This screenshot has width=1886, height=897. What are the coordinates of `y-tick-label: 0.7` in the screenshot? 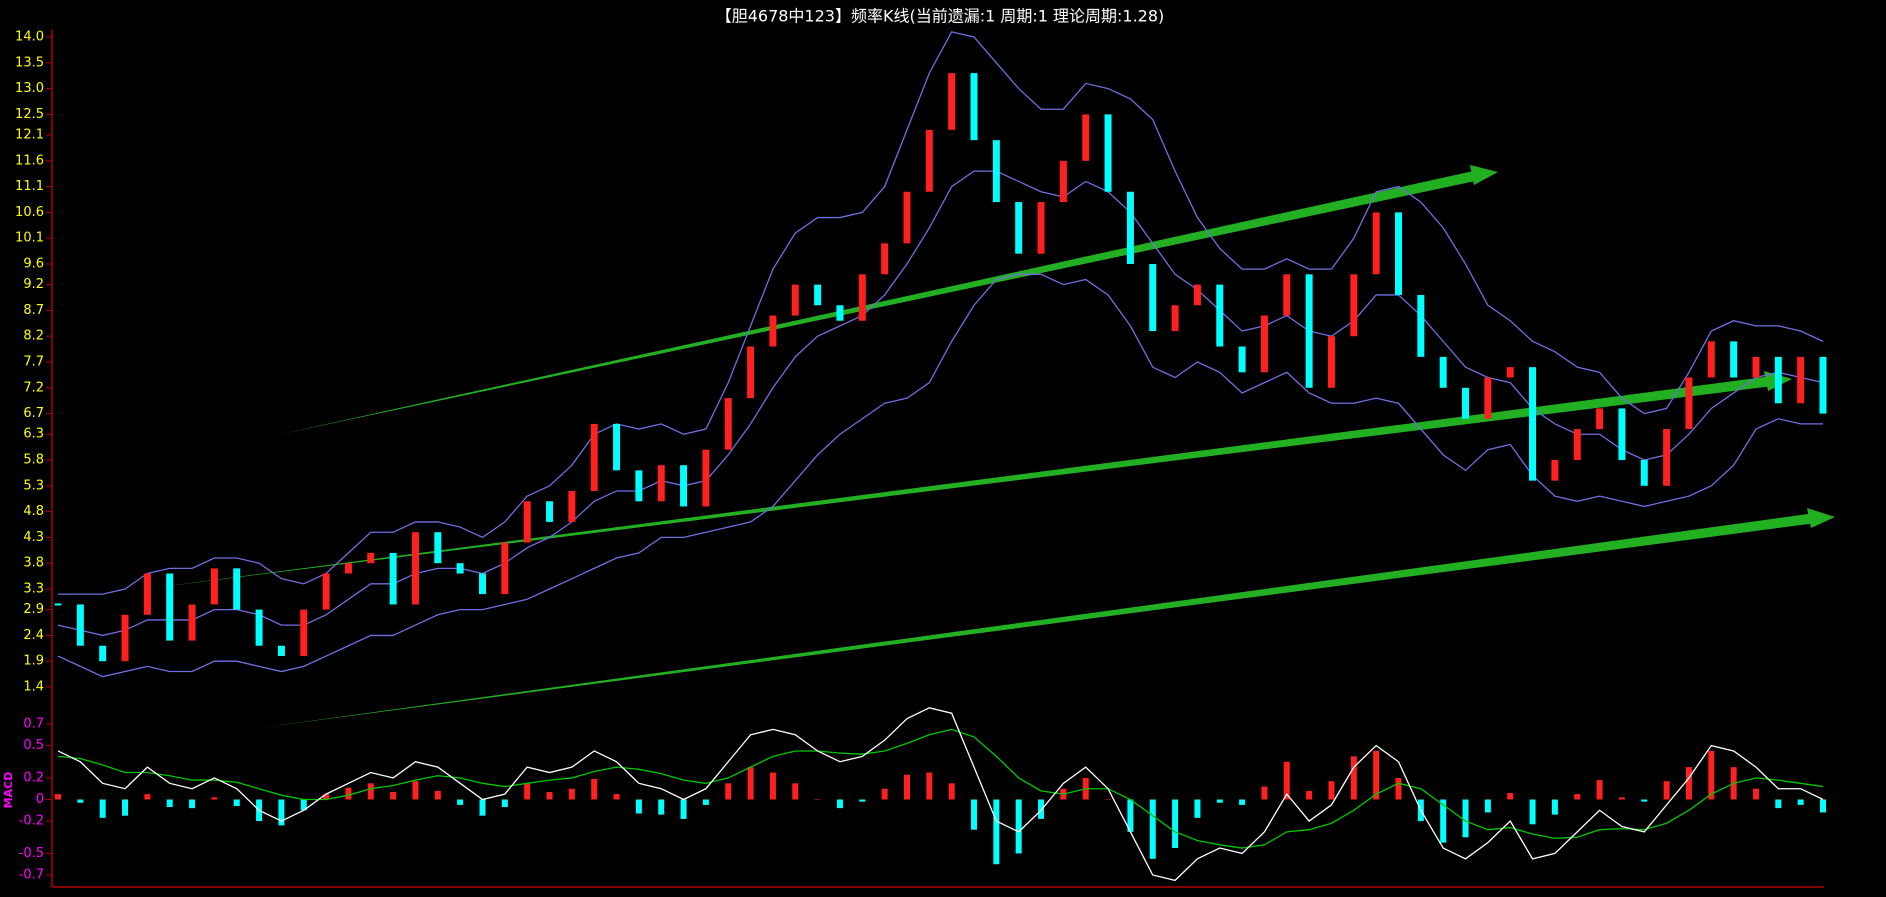 It's located at (33, 724).